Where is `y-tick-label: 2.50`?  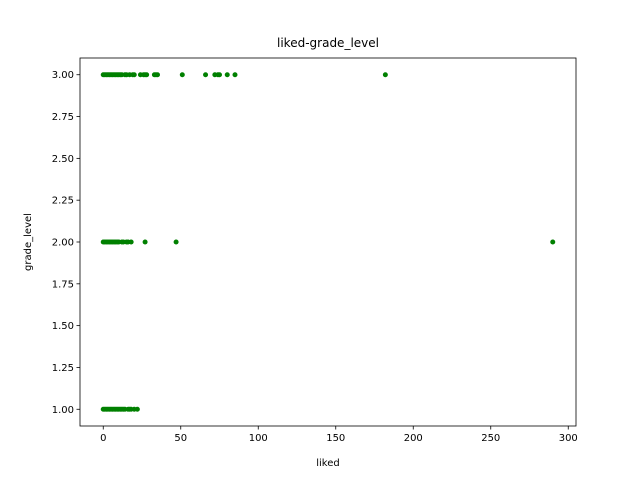 y-tick-label: 2.50 is located at coordinates (63, 159).